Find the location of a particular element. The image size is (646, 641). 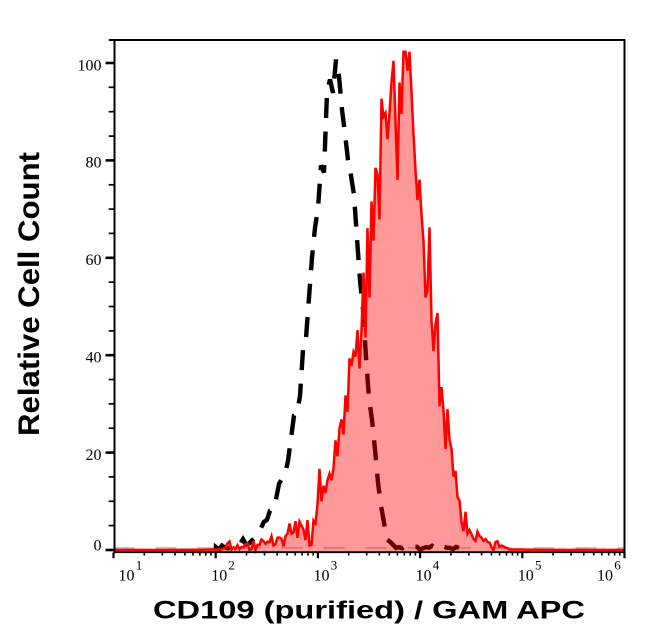

svg-text: 4 is located at coordinates (436, 565).